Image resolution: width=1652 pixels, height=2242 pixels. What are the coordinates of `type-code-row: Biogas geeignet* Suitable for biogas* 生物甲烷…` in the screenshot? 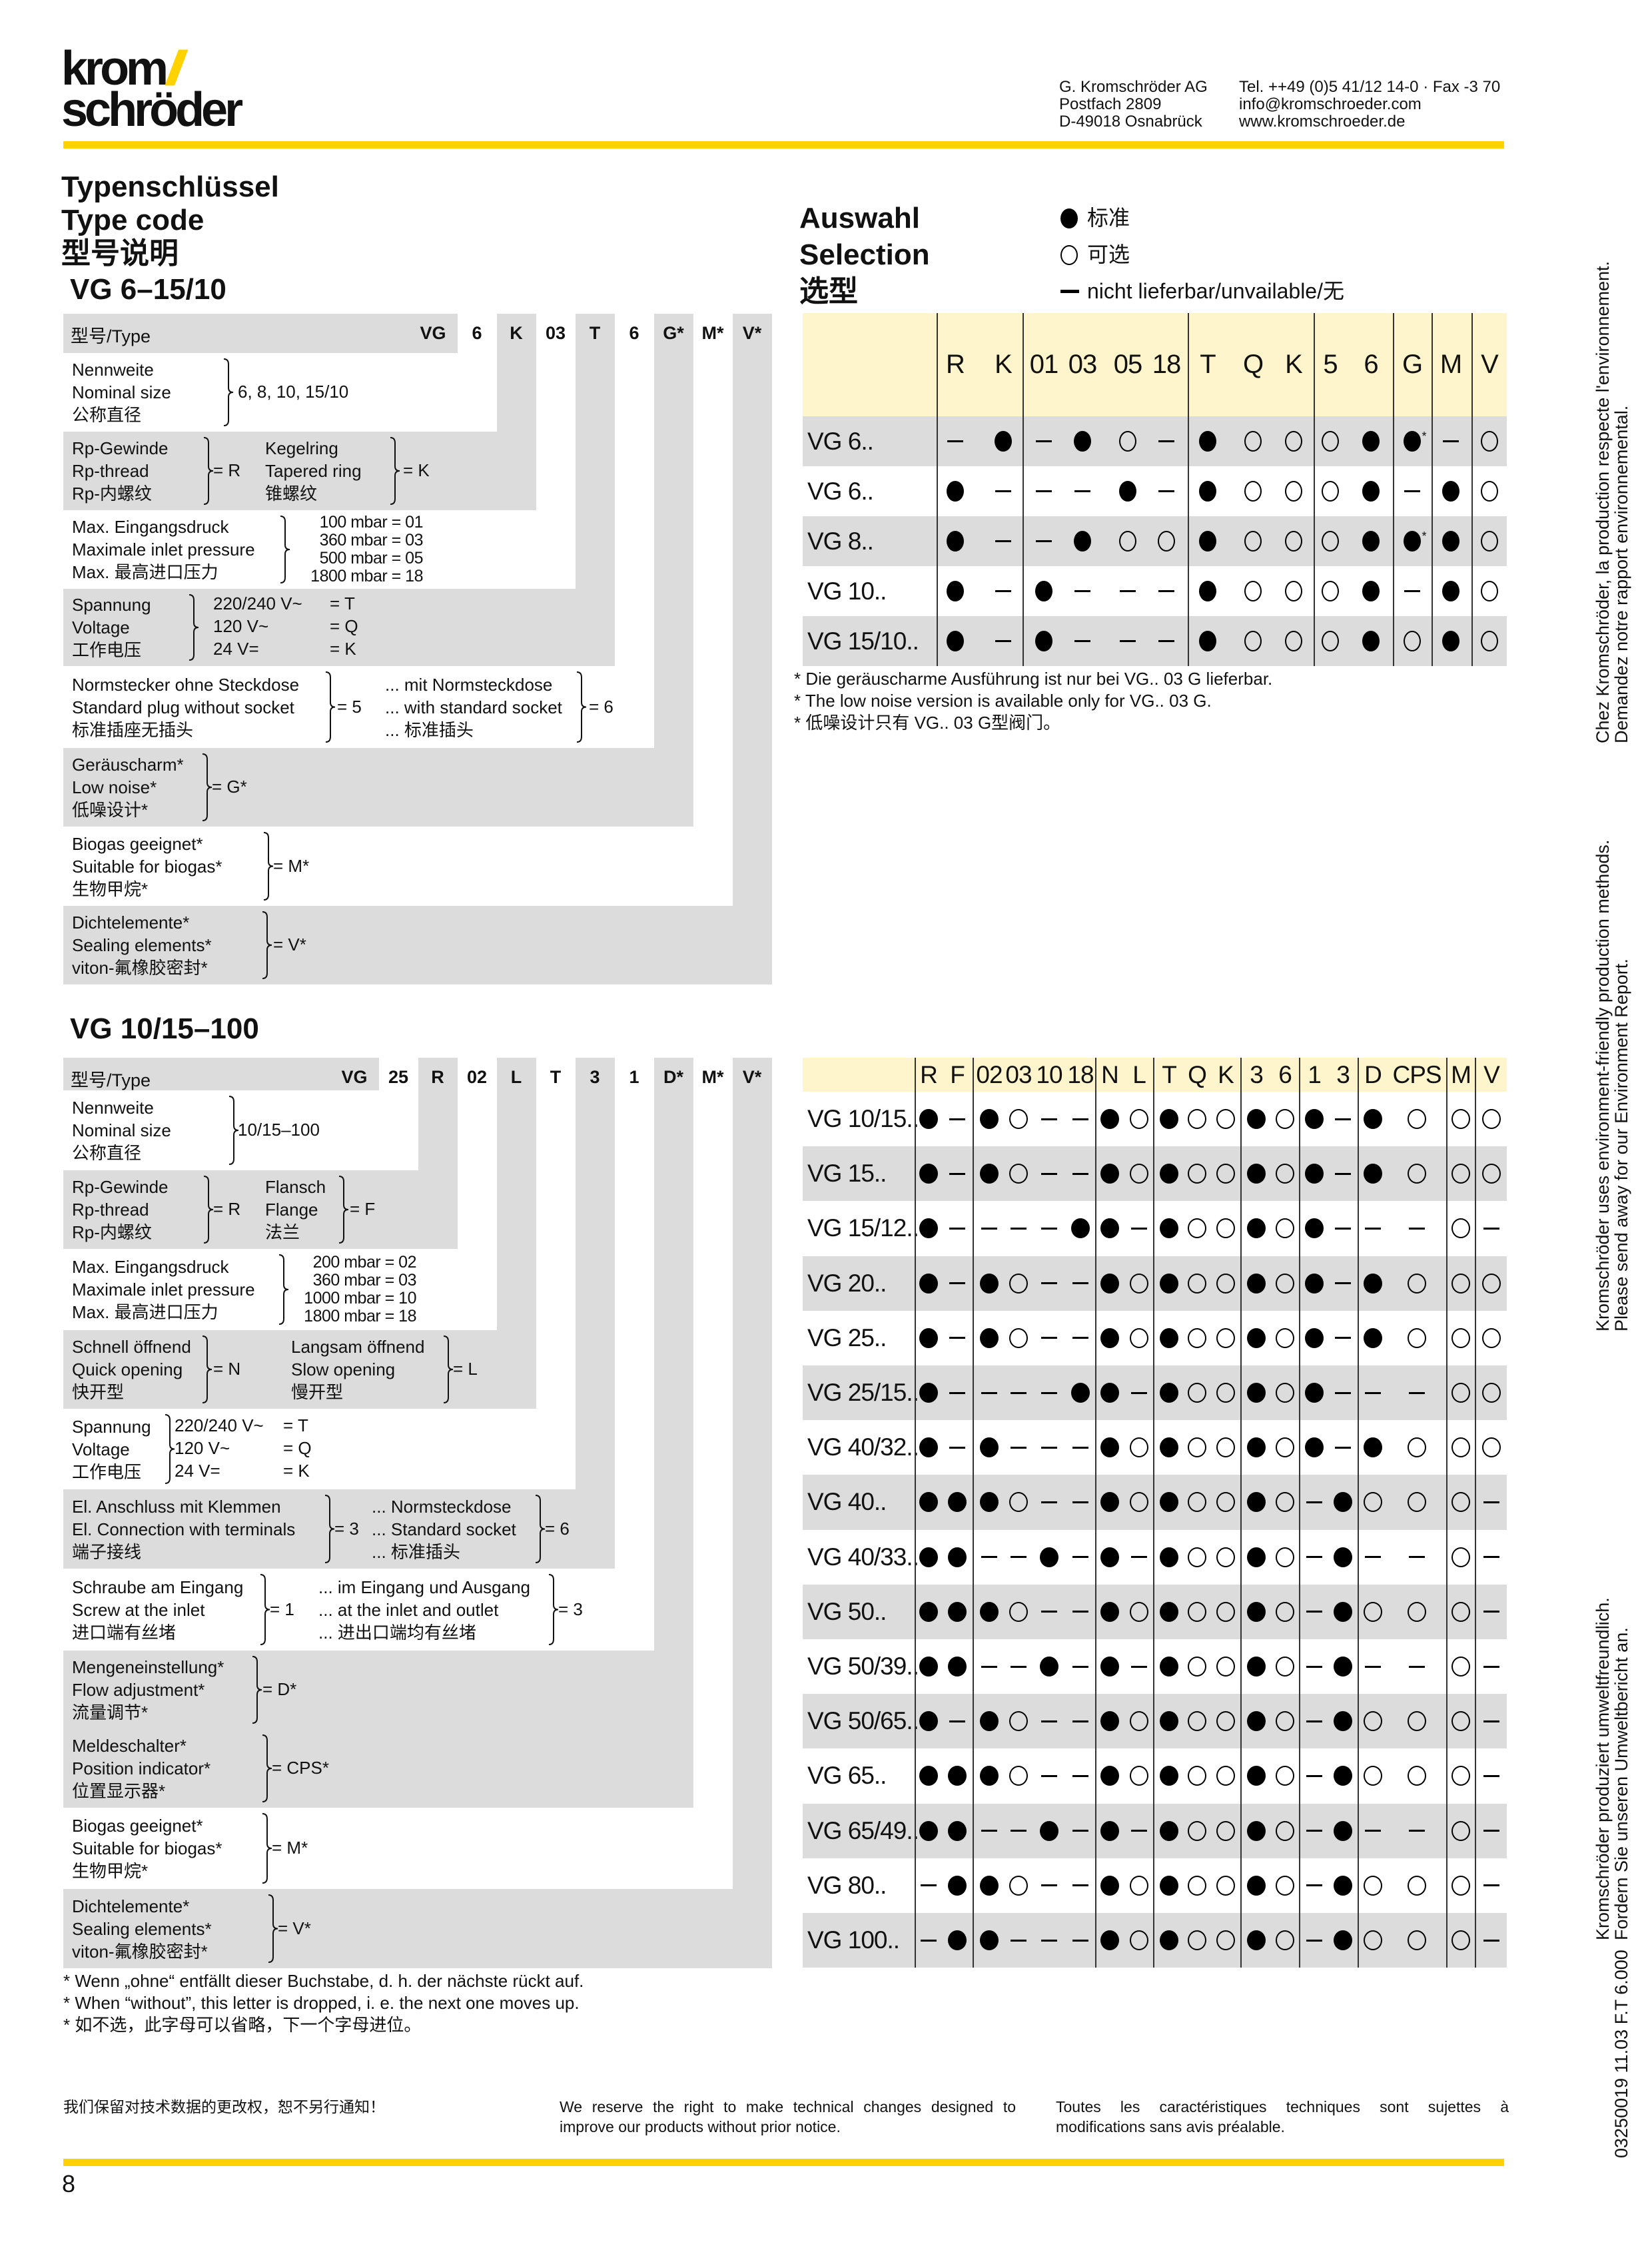 It's located at (398, 1848).